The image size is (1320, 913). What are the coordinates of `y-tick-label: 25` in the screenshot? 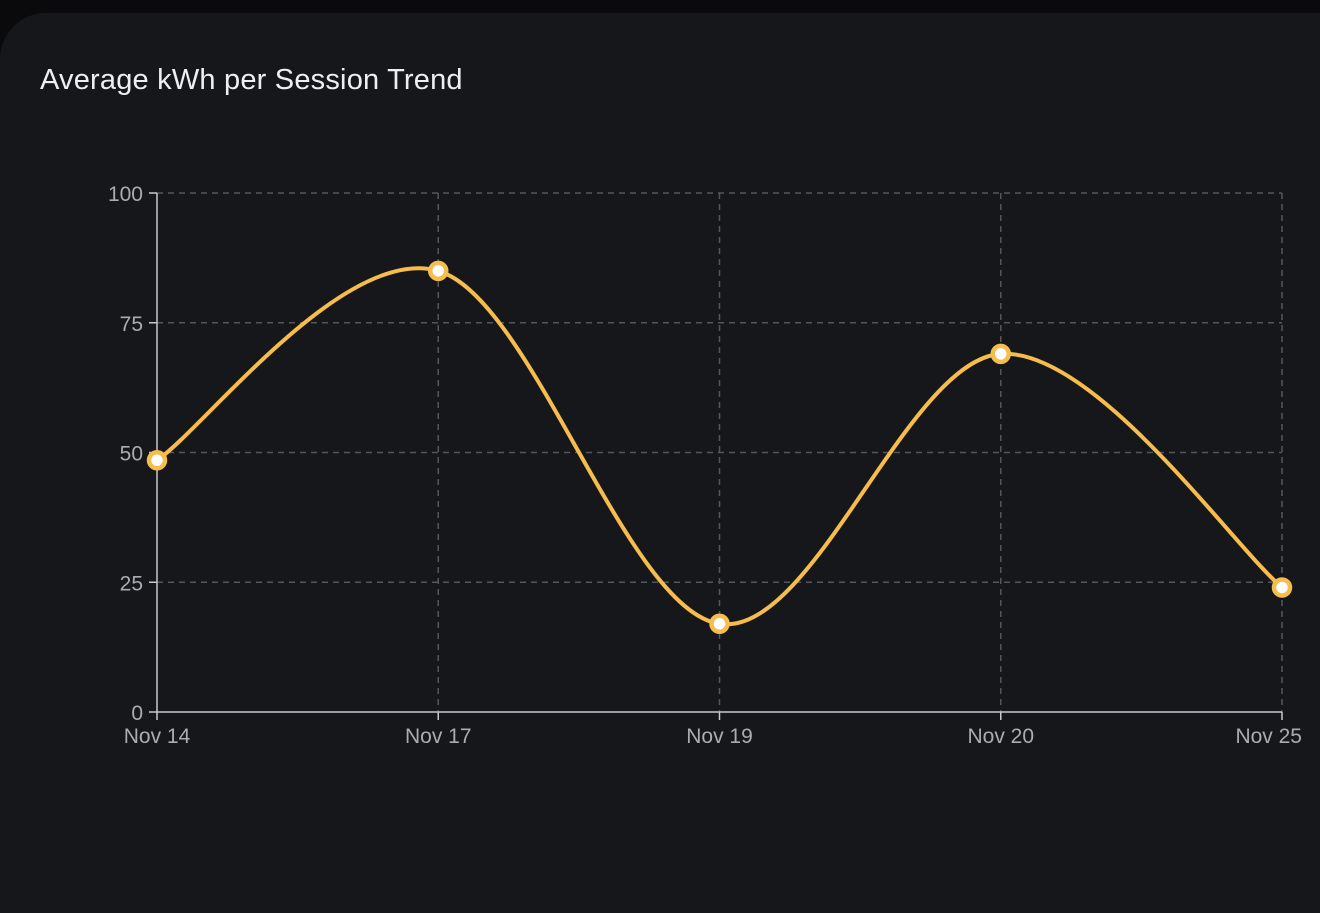 It's located at (131, 583).